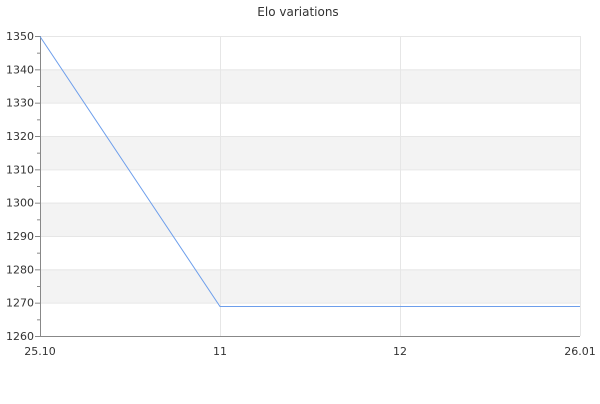 The height and width of the screenshot is (404, 600). I want to click on y-tick-label: 1320, so click(20, 136).